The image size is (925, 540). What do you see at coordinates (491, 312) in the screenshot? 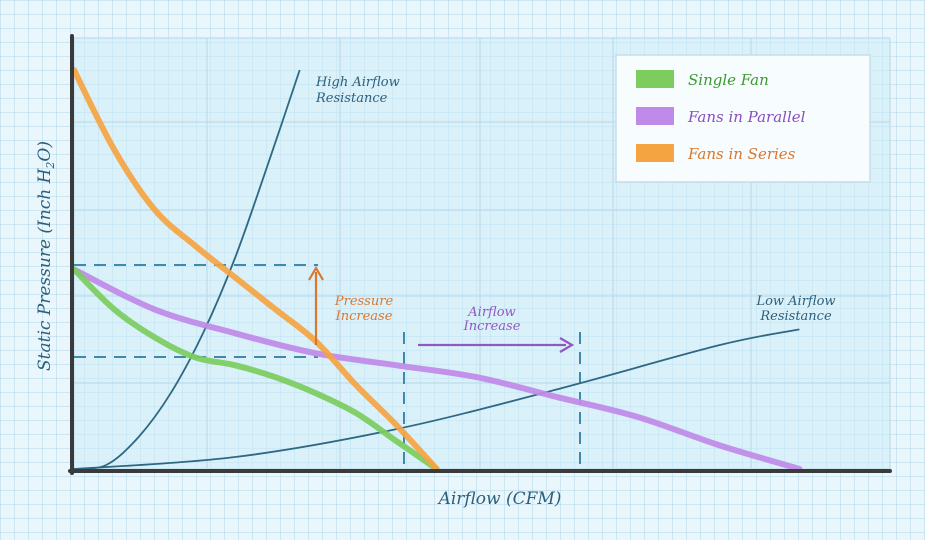
I see `airflow-increase-line1: Airflow` at bounding box center [491, 312].